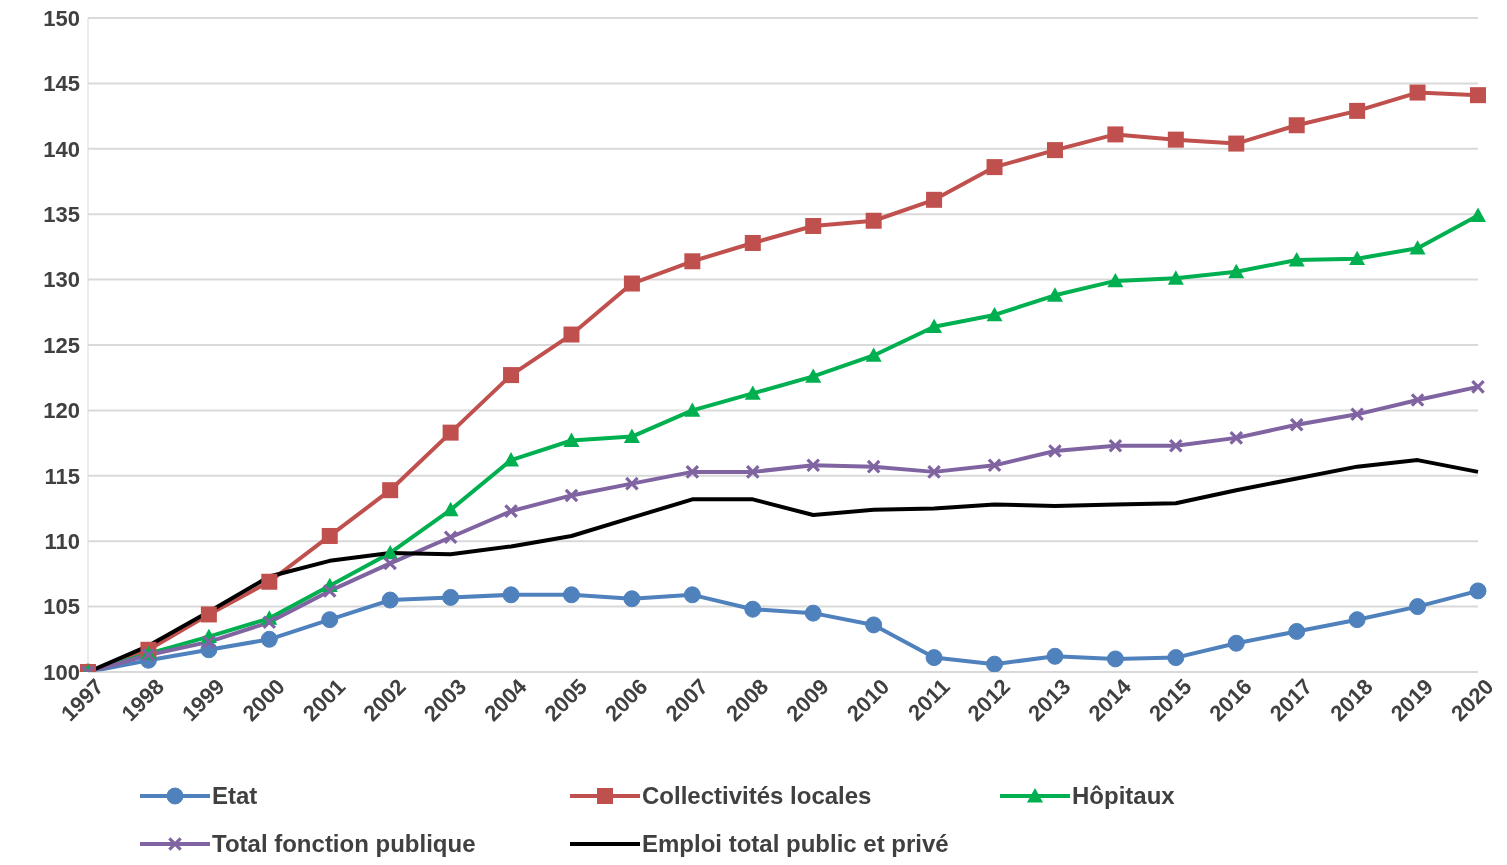 The width and height of the screenshot is (1507, 865). I want to click on y-tick-label: 150, so click(61, 18).